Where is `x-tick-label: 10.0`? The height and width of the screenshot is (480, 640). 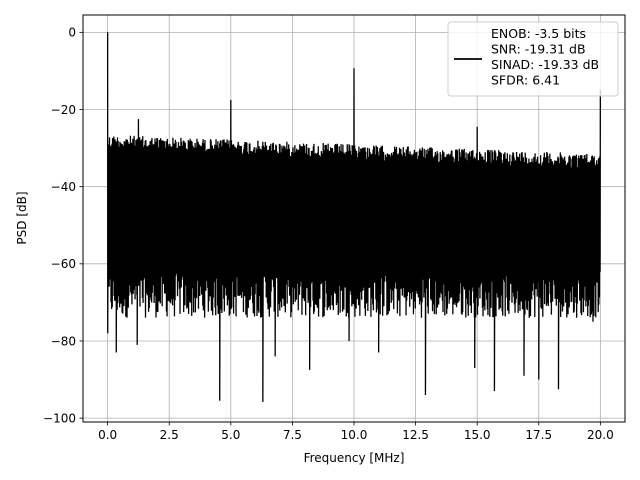 x-tick-label: 10.0 is located at coordinates (354, 435).